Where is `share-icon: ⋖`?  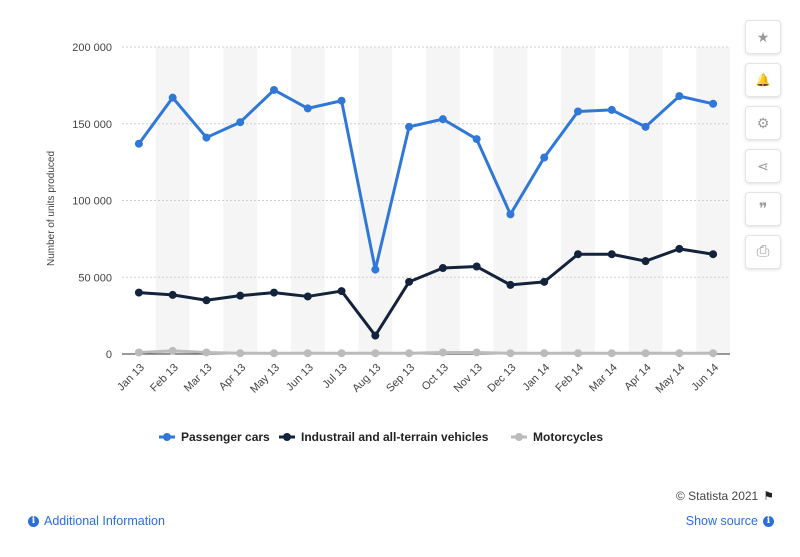 share-icon: ⋖ is located at coordinates (763, 165).